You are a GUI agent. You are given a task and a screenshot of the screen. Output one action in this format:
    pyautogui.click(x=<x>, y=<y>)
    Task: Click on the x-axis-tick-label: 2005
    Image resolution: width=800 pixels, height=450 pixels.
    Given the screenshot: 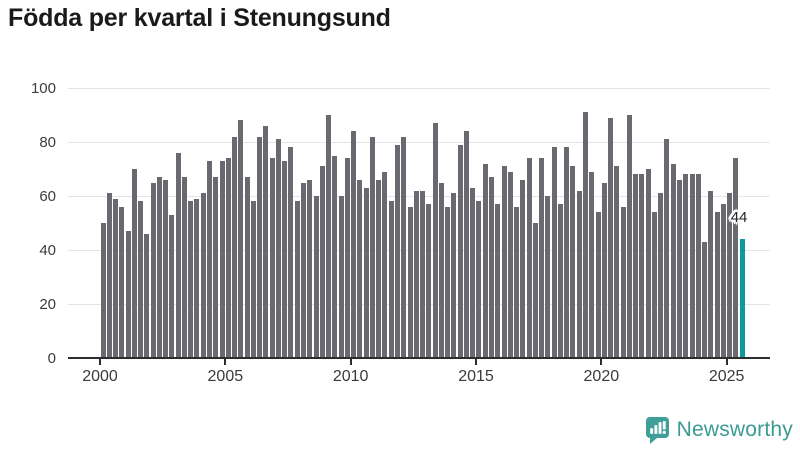 What is the action you would take?
    pyautogui.click(x=225, y=376)
    